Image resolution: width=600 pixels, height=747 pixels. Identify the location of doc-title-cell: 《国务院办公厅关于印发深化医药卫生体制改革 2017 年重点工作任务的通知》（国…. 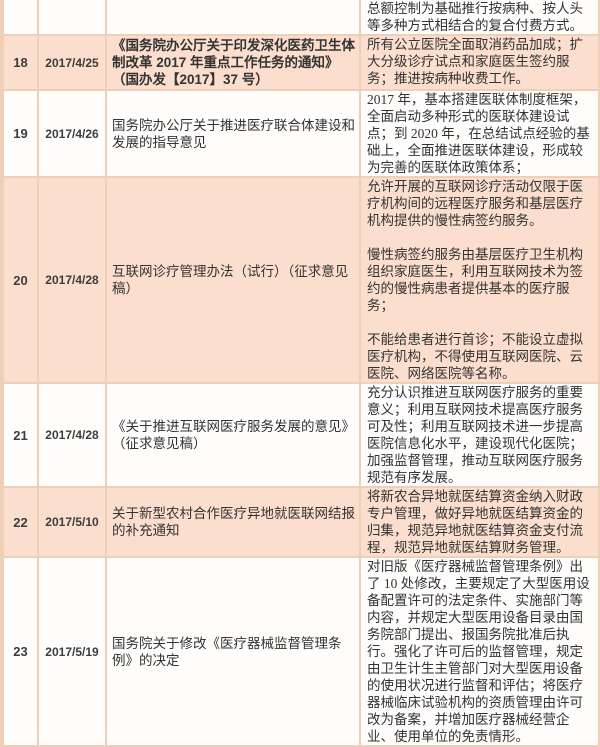
(233, 62).